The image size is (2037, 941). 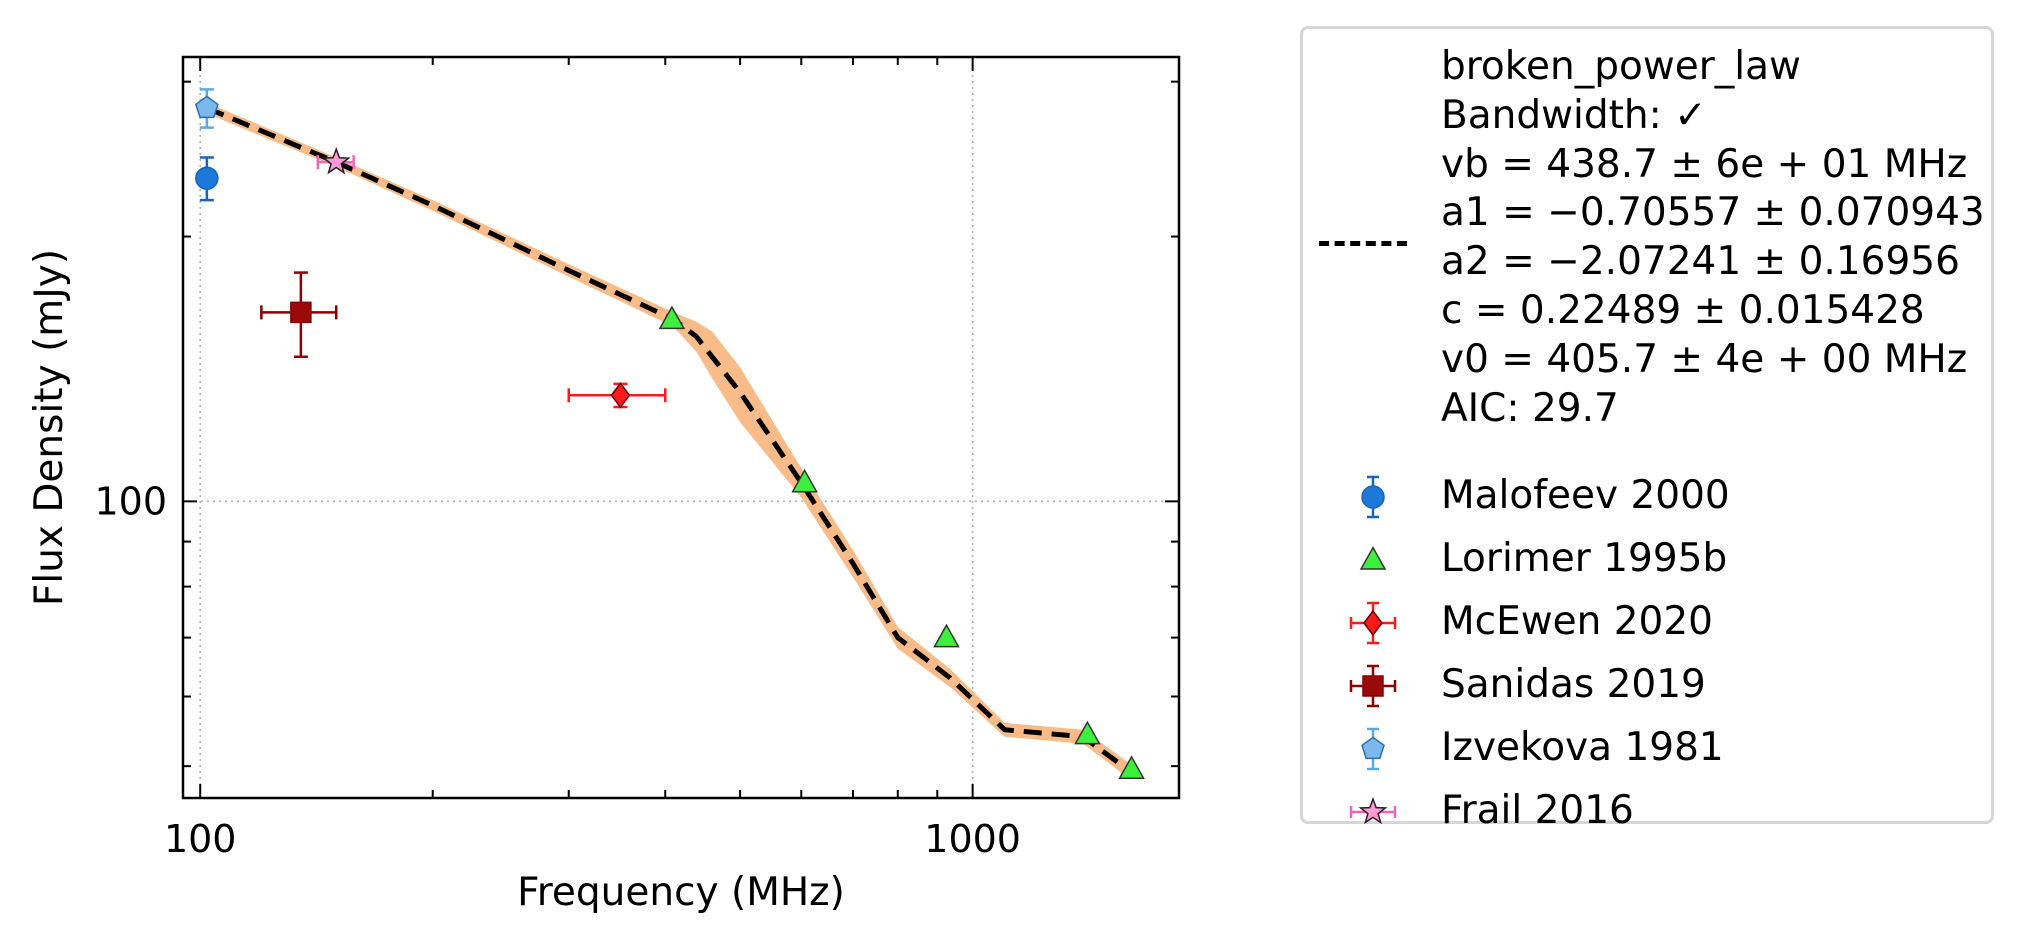 I want to click on legend-fit-label-line: c = 0.22489 ± 0.015428, so click(x=1683, y=310).